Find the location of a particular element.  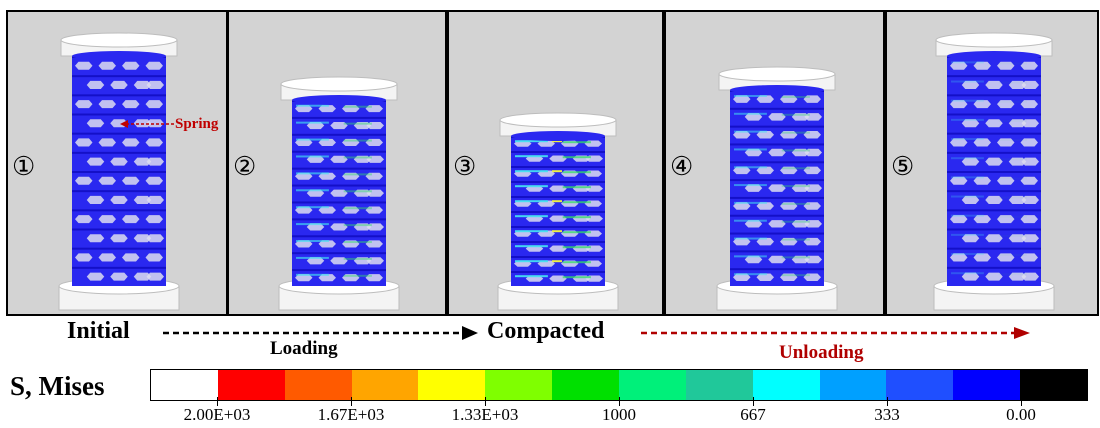

legend-tick-label: 2.00E+03 is located at coordinates (217, 414).